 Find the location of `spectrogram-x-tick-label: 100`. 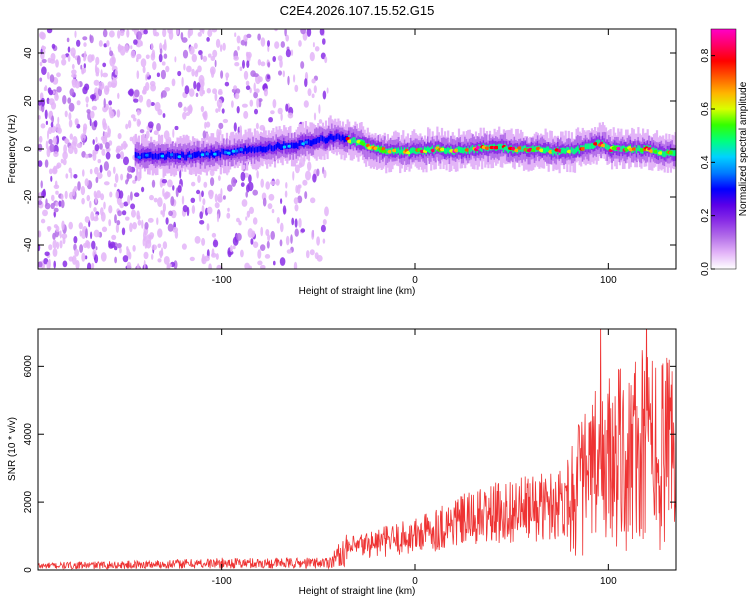

spectrogram-x-tick-label: 100 is located at coordinates (608, 280).